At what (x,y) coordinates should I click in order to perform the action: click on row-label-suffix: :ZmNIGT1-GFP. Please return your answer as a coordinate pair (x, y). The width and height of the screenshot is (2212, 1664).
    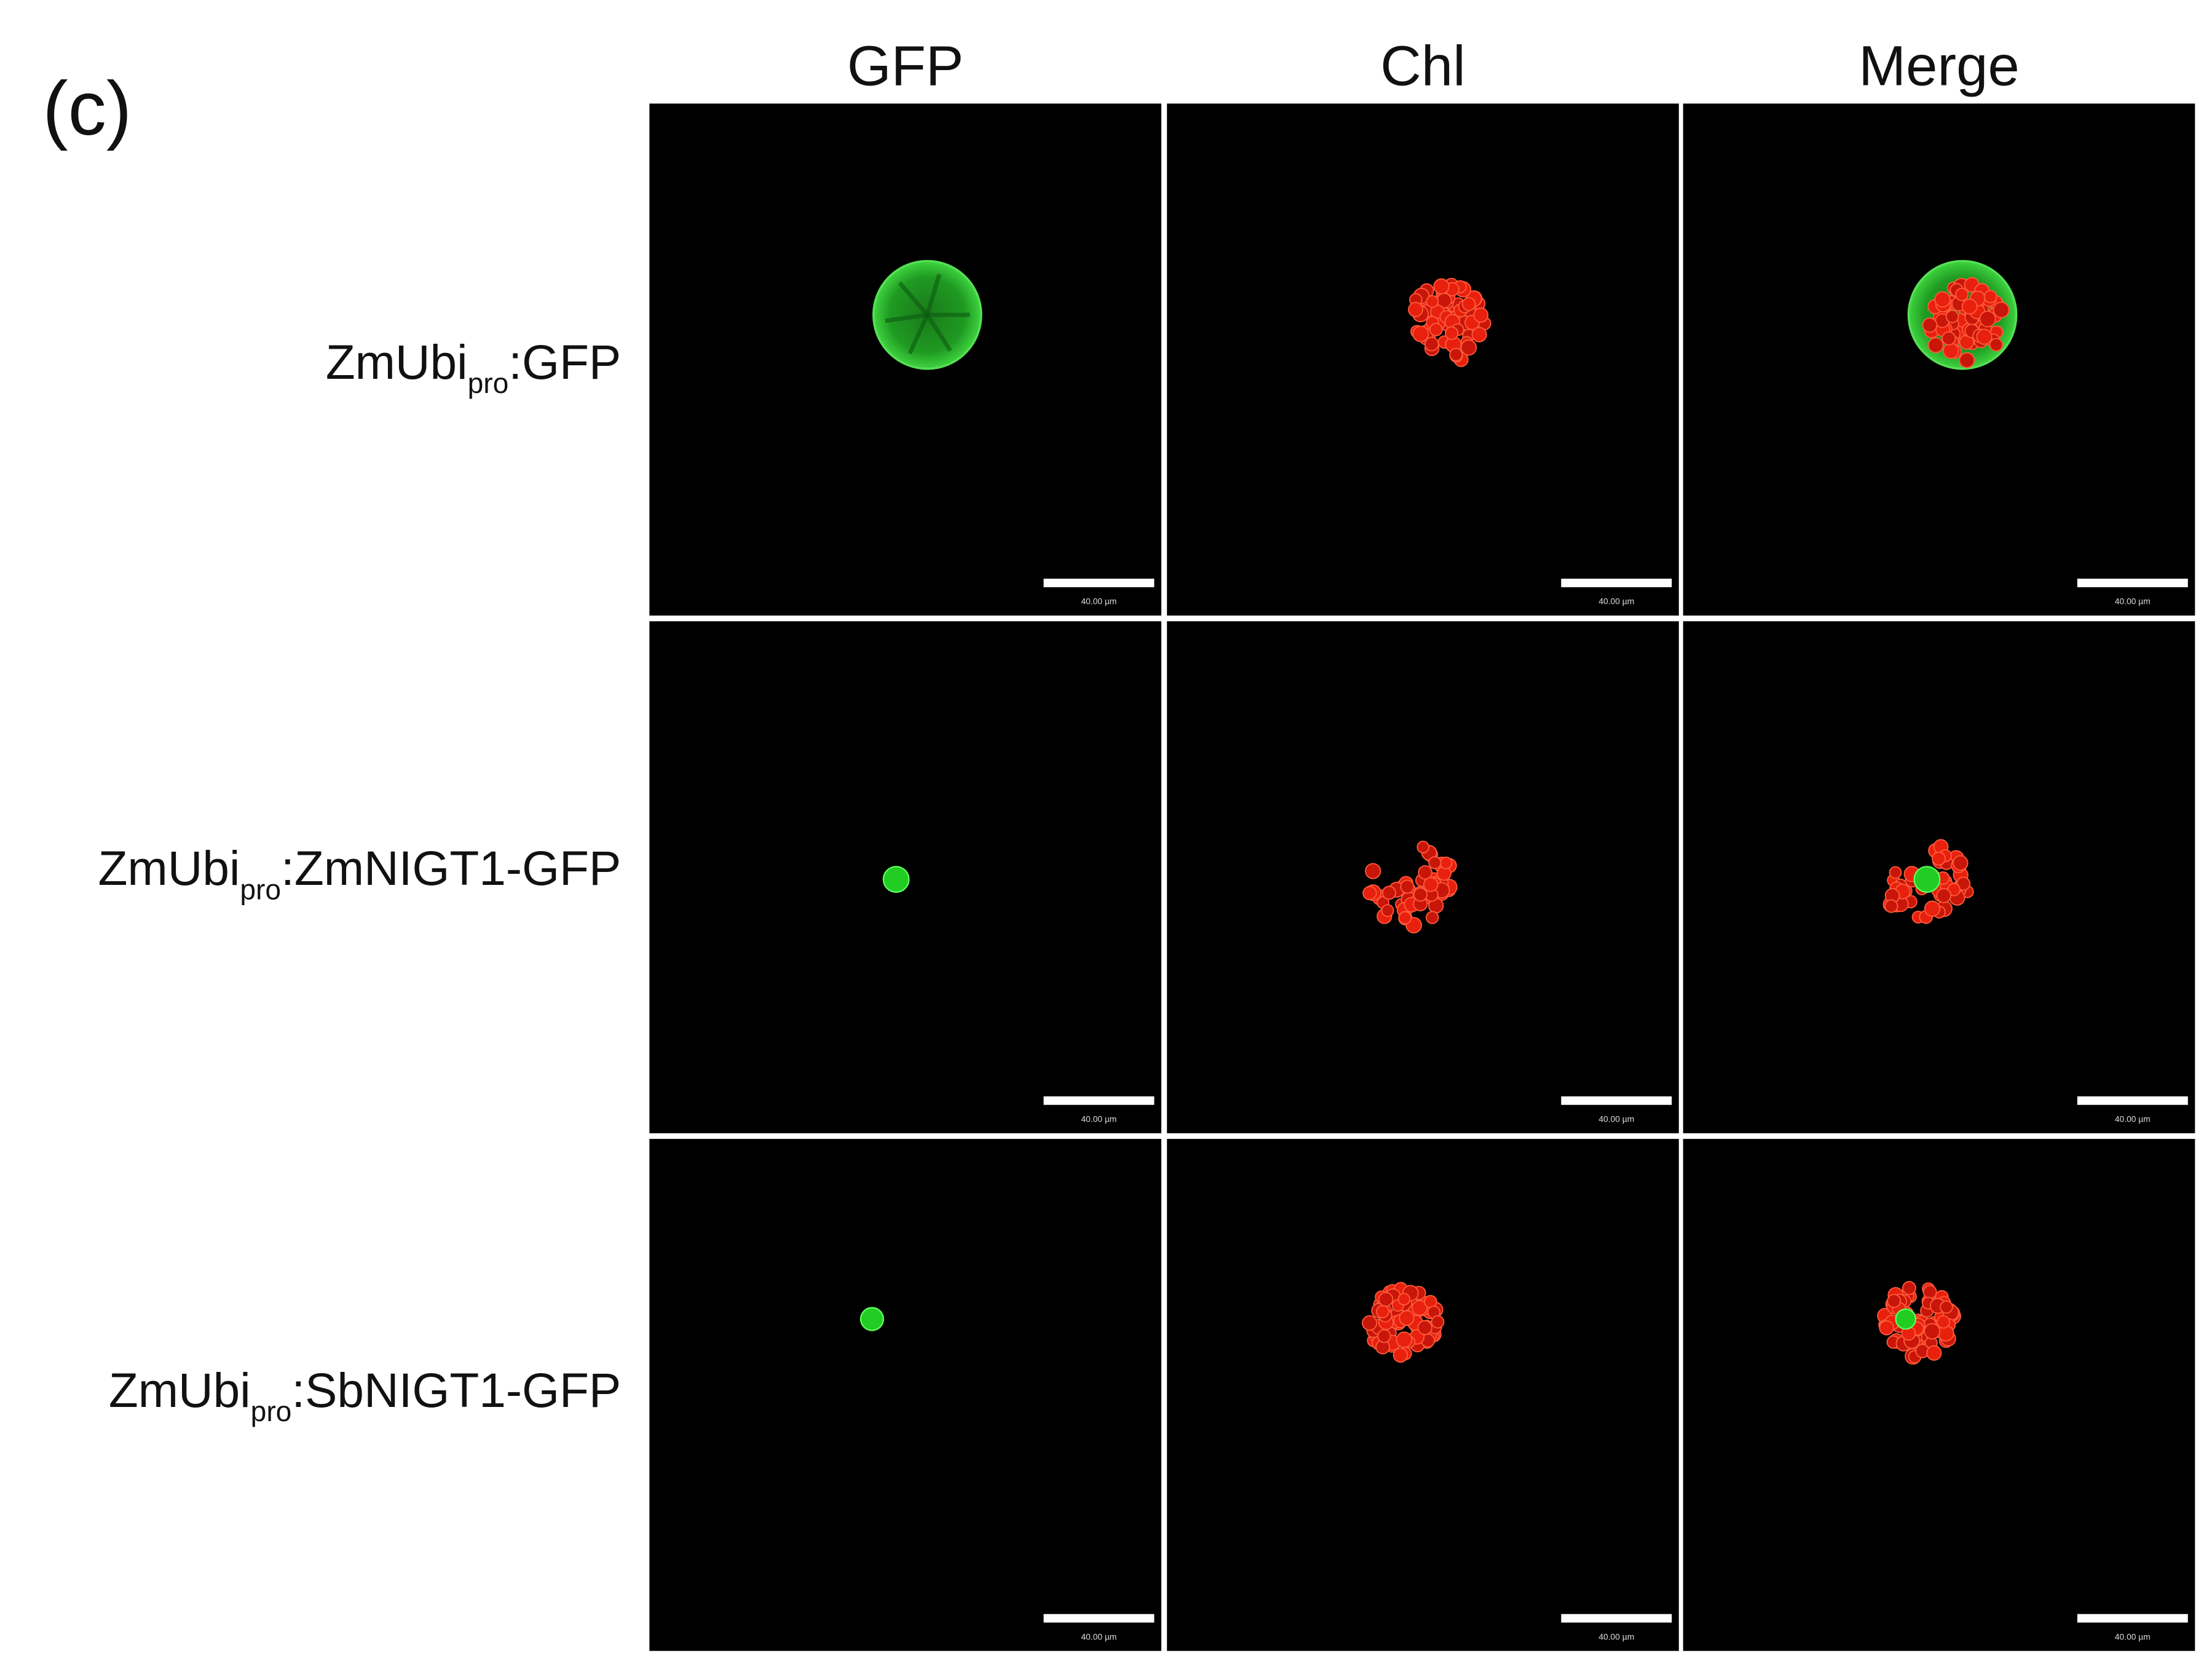
    Looking at the image, I should click on (451, 868).